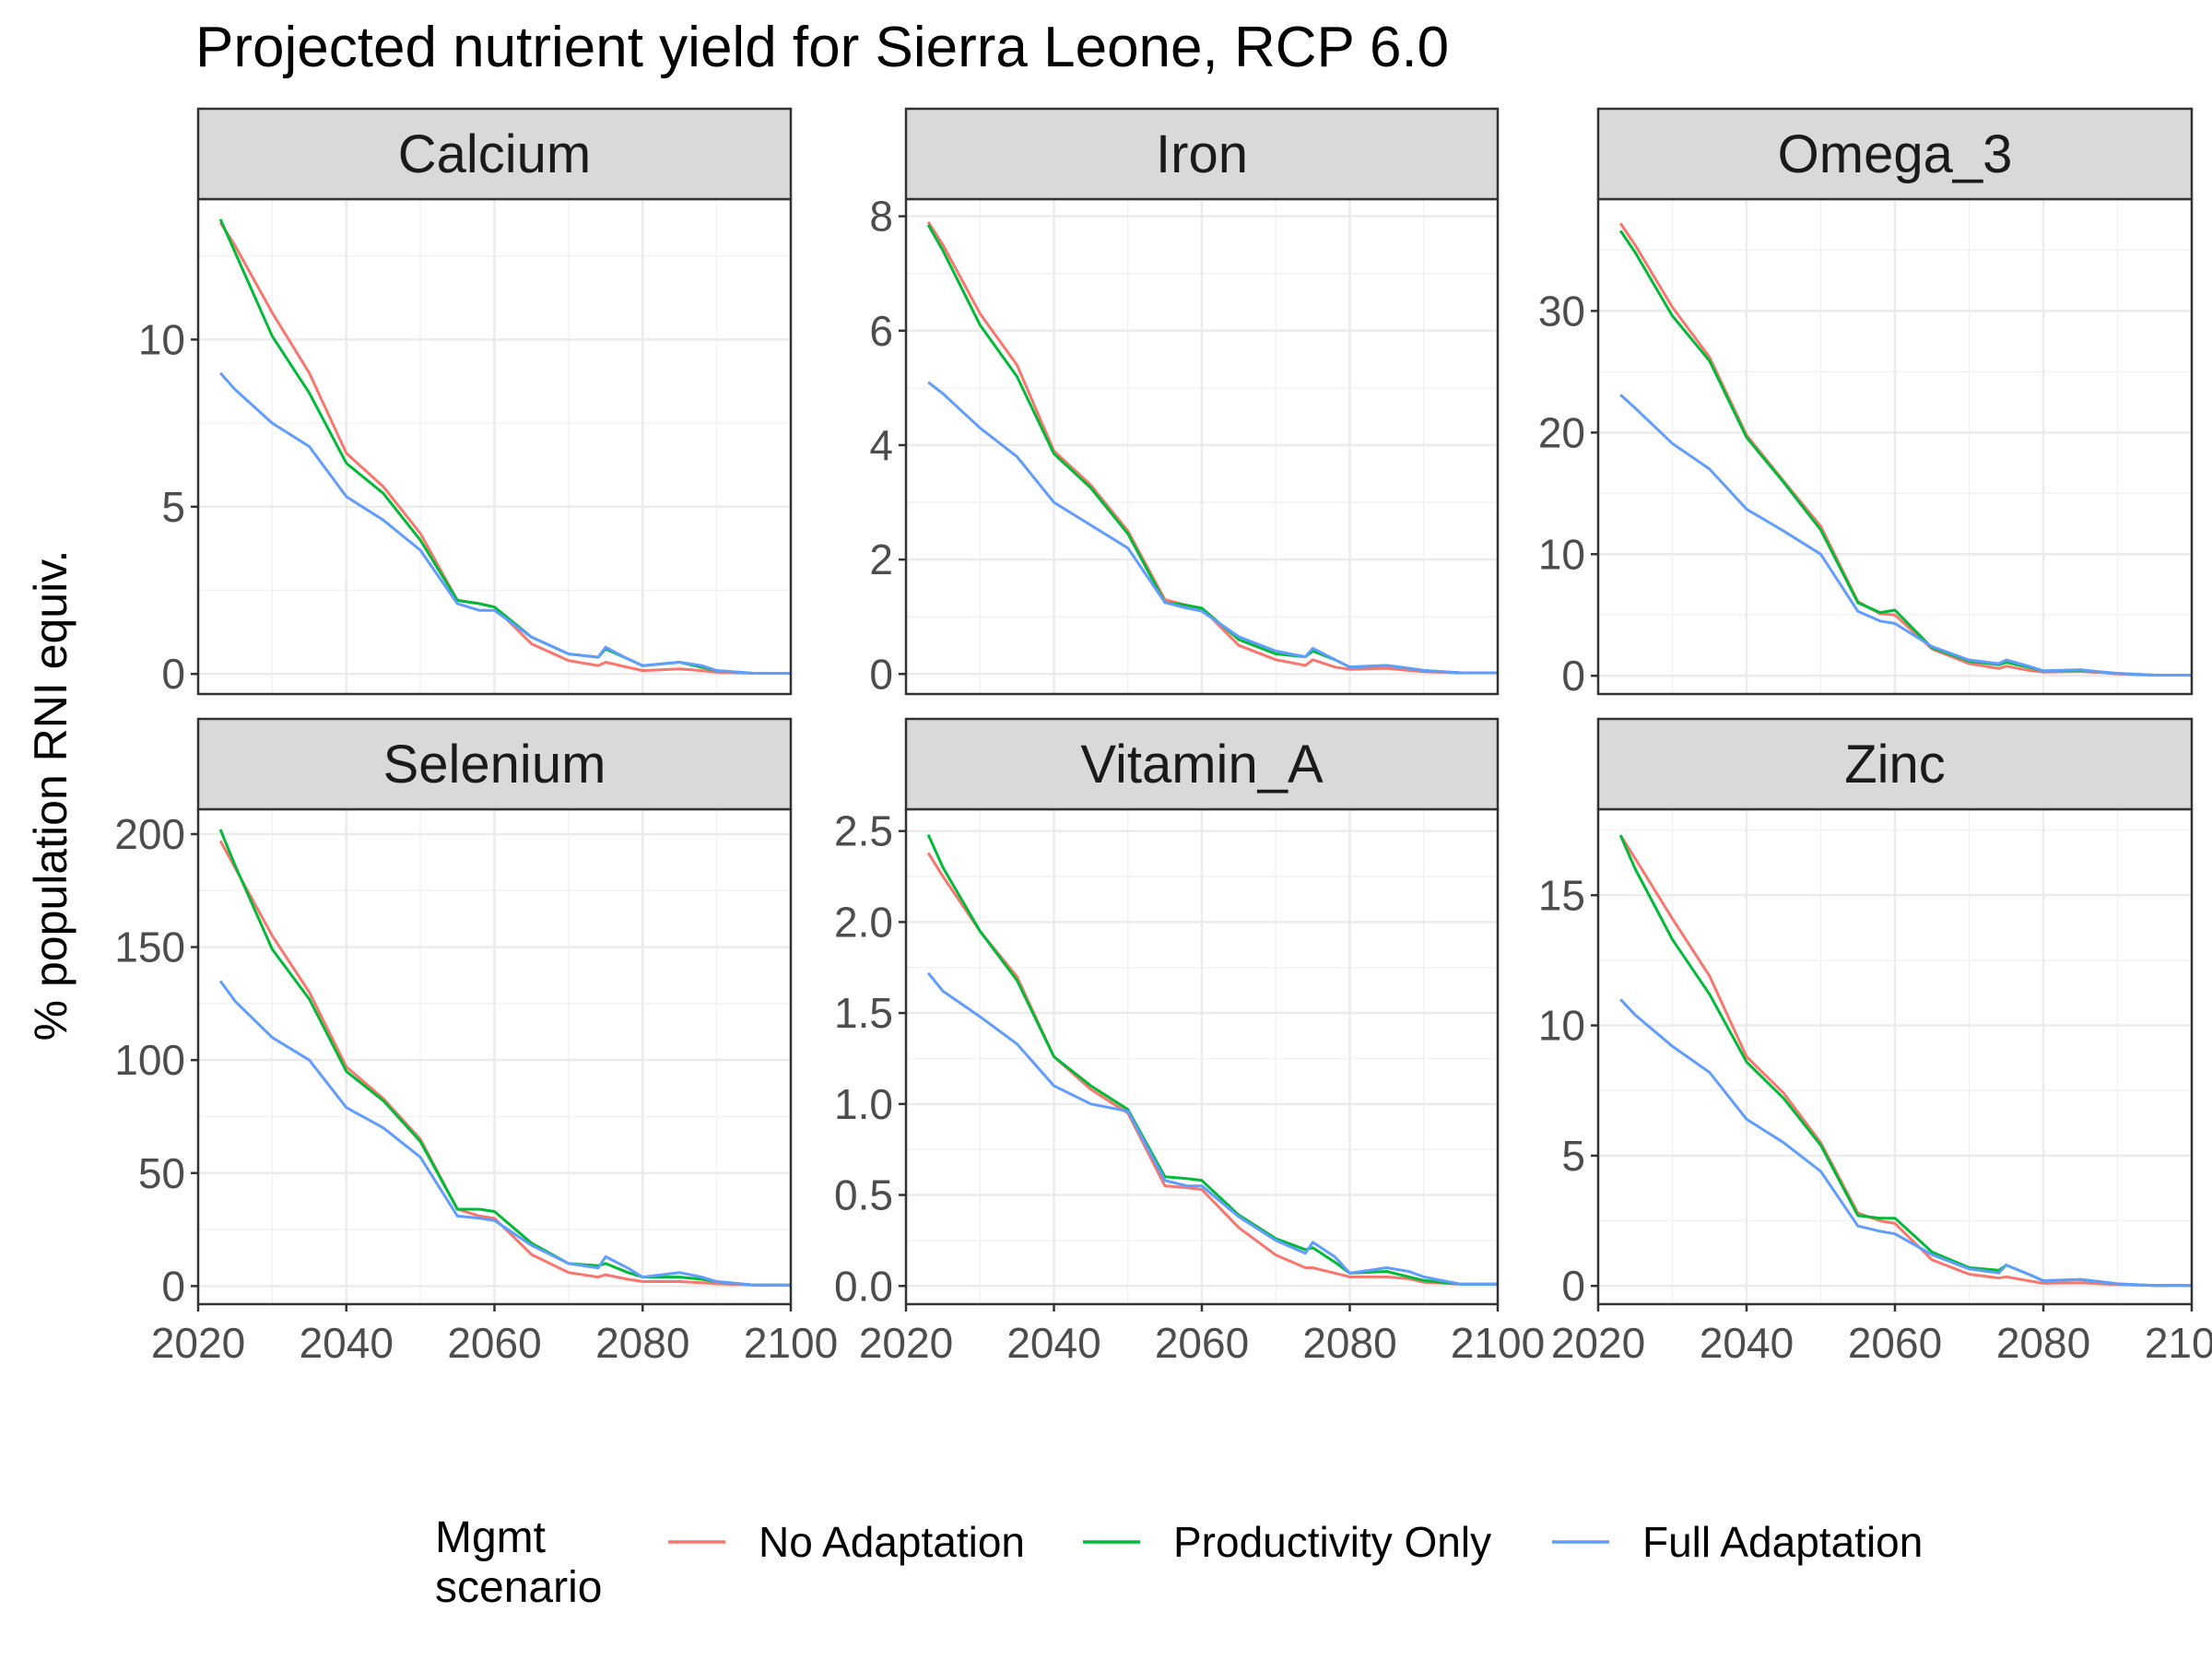 Image resolution: width=2212 pixels, height=1659 pixels. I want to click on panel-zinc: Zinc 0 5 10 15 2020 2040 2060 2080 2100, so click(1875, 1042).